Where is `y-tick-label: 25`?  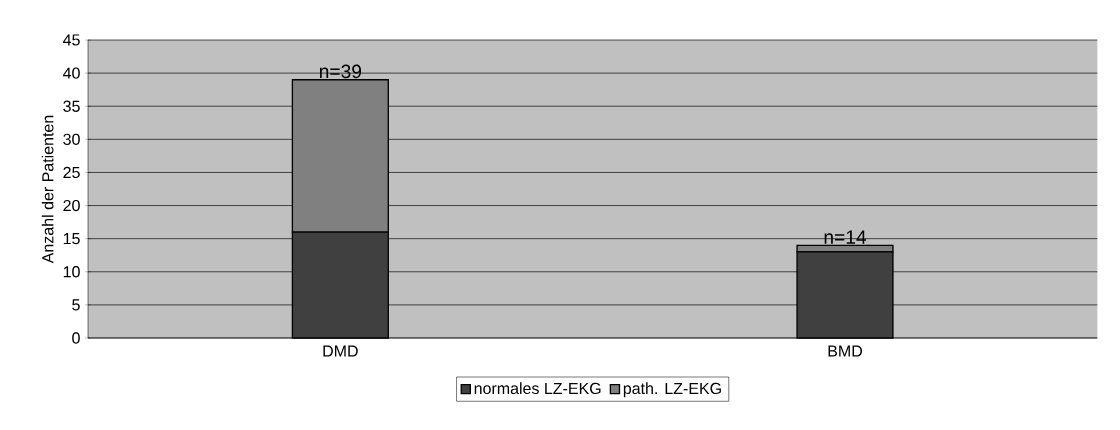
y-tick-label: 25 is located at coordinates (71, 172).